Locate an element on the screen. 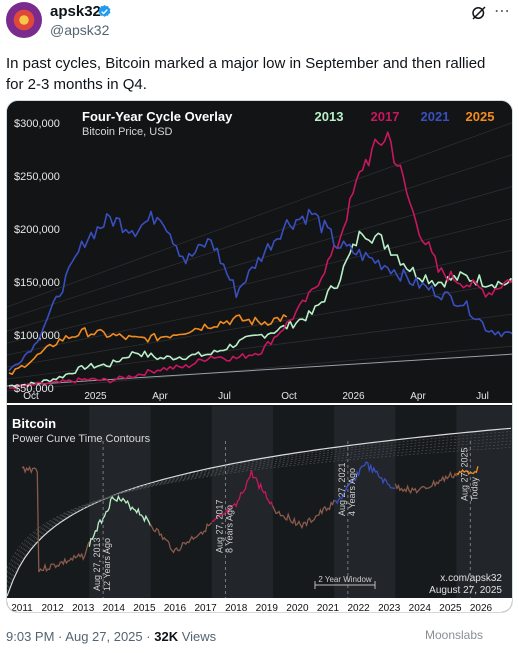 The image size is (519, 653). bottom-x-tick-label: 2025 is located at coordinates (450, 608).